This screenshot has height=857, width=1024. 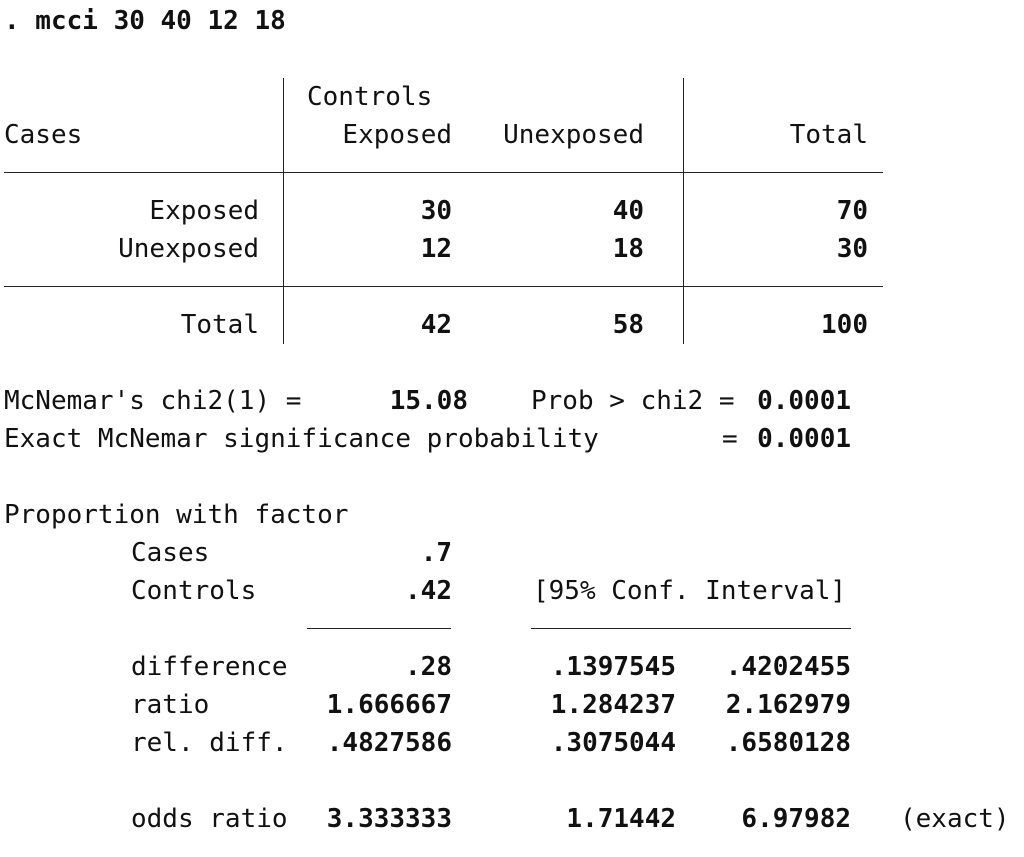 I want to click on rel-diff-label: rel. diff., so click(x=209, y=743).